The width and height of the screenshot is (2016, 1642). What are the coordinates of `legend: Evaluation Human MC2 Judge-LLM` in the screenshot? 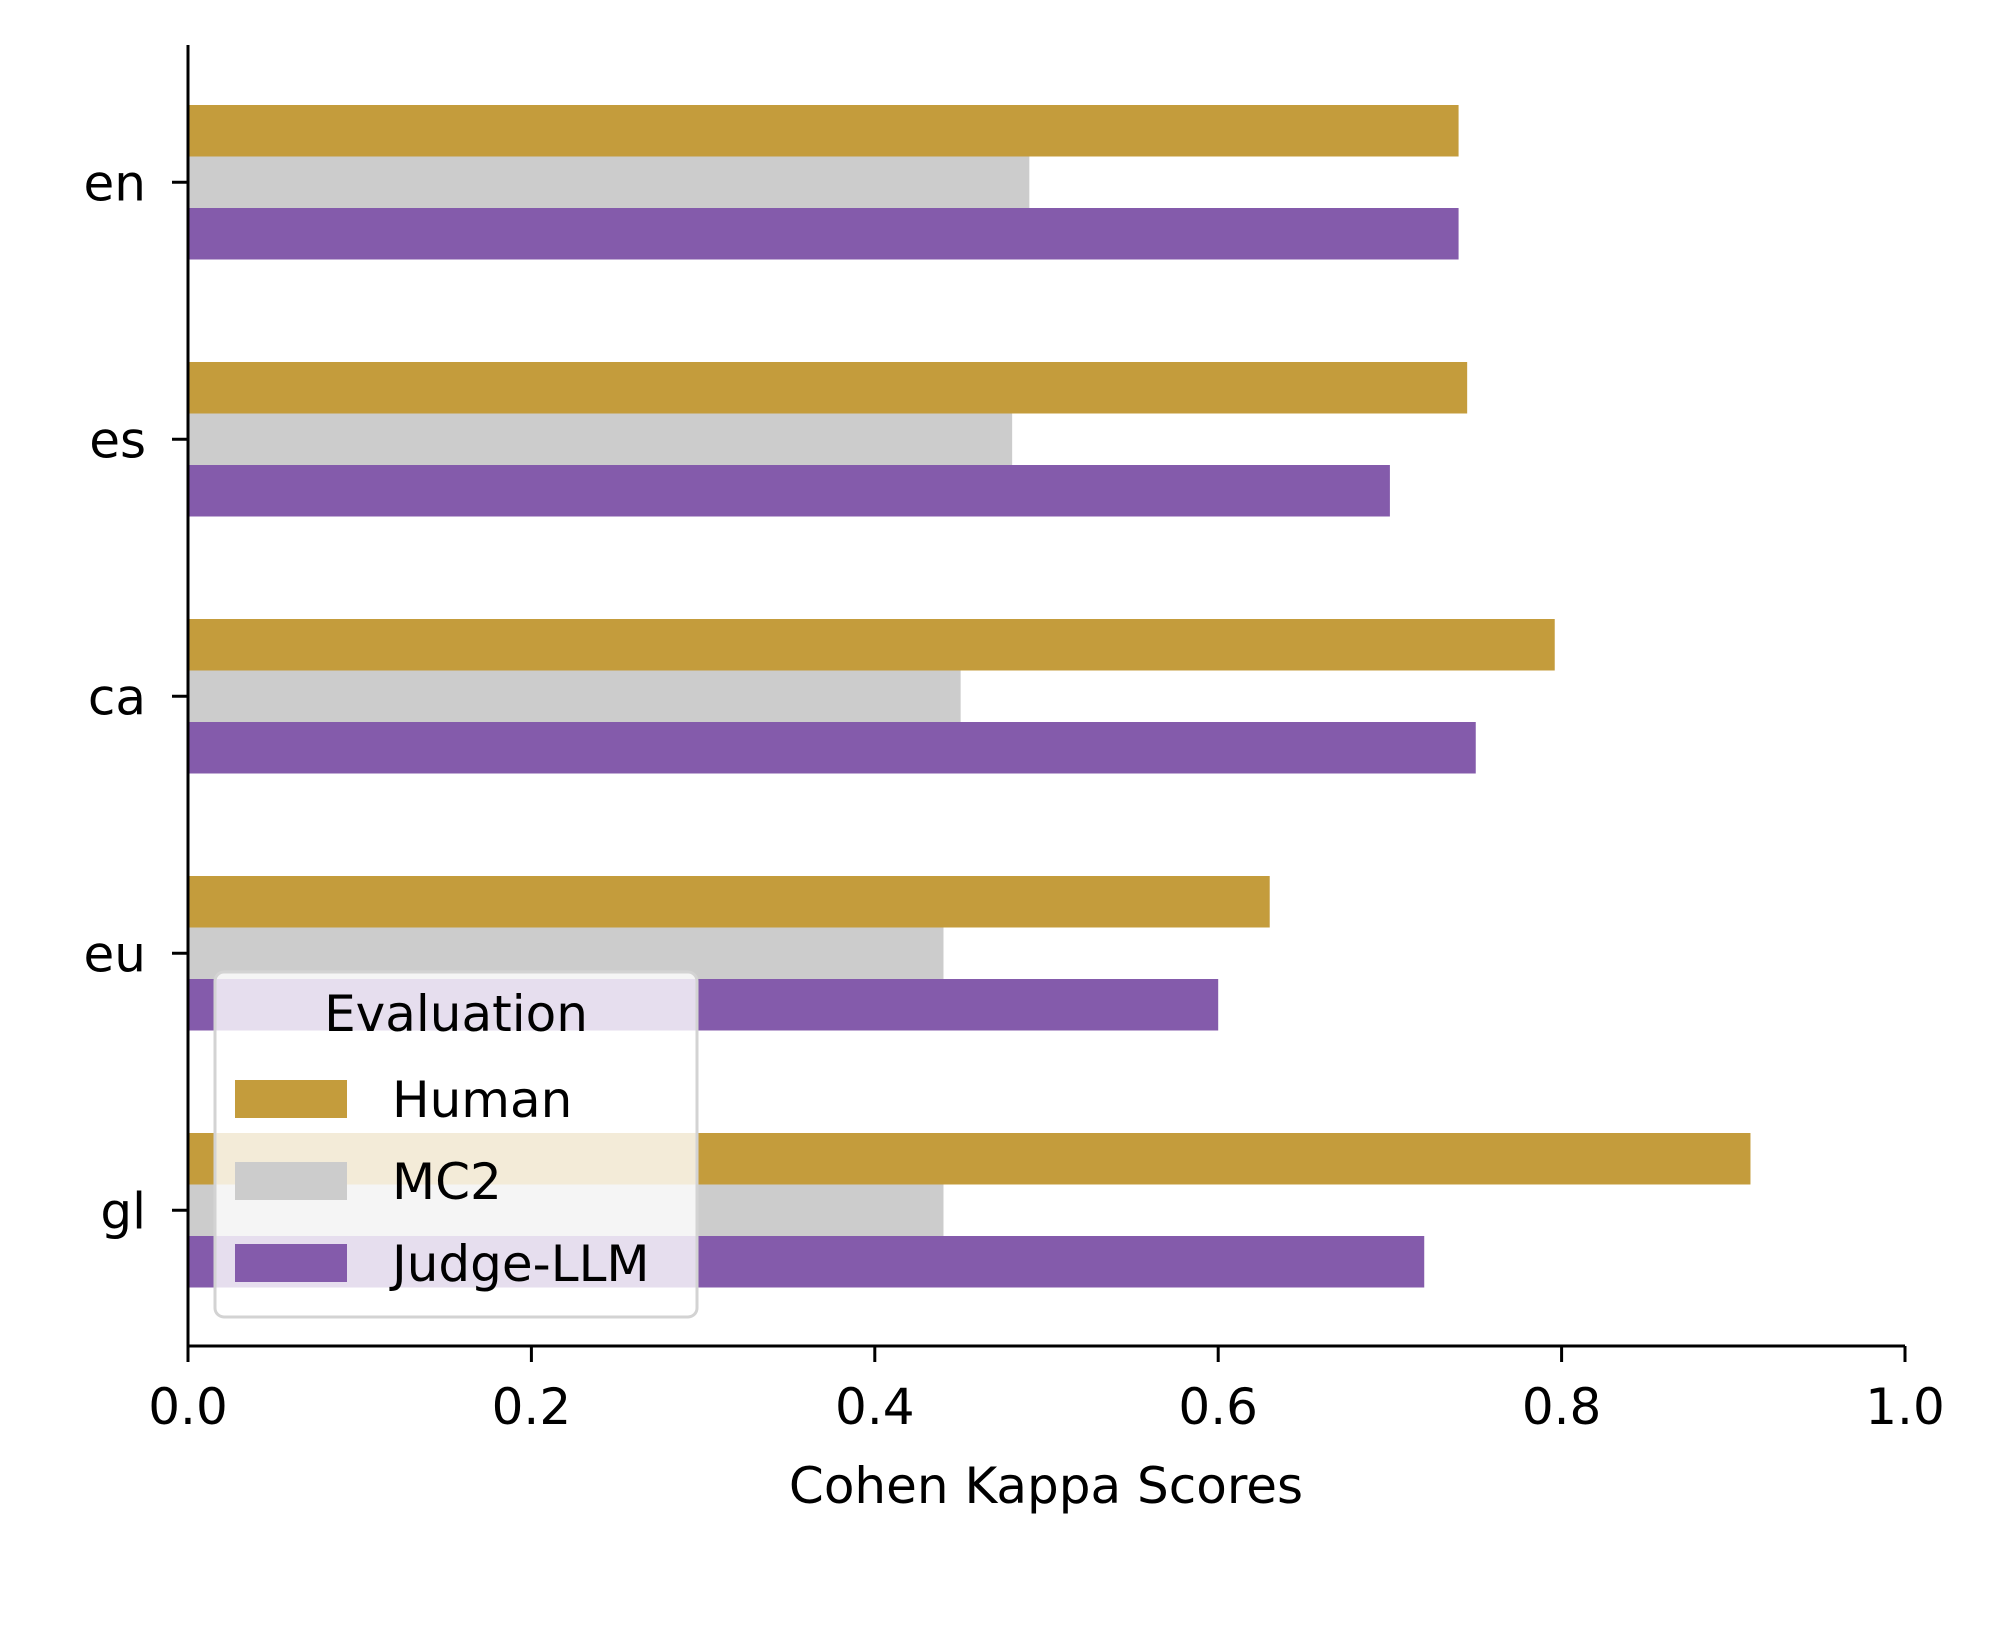 It's located at (456, 1144).